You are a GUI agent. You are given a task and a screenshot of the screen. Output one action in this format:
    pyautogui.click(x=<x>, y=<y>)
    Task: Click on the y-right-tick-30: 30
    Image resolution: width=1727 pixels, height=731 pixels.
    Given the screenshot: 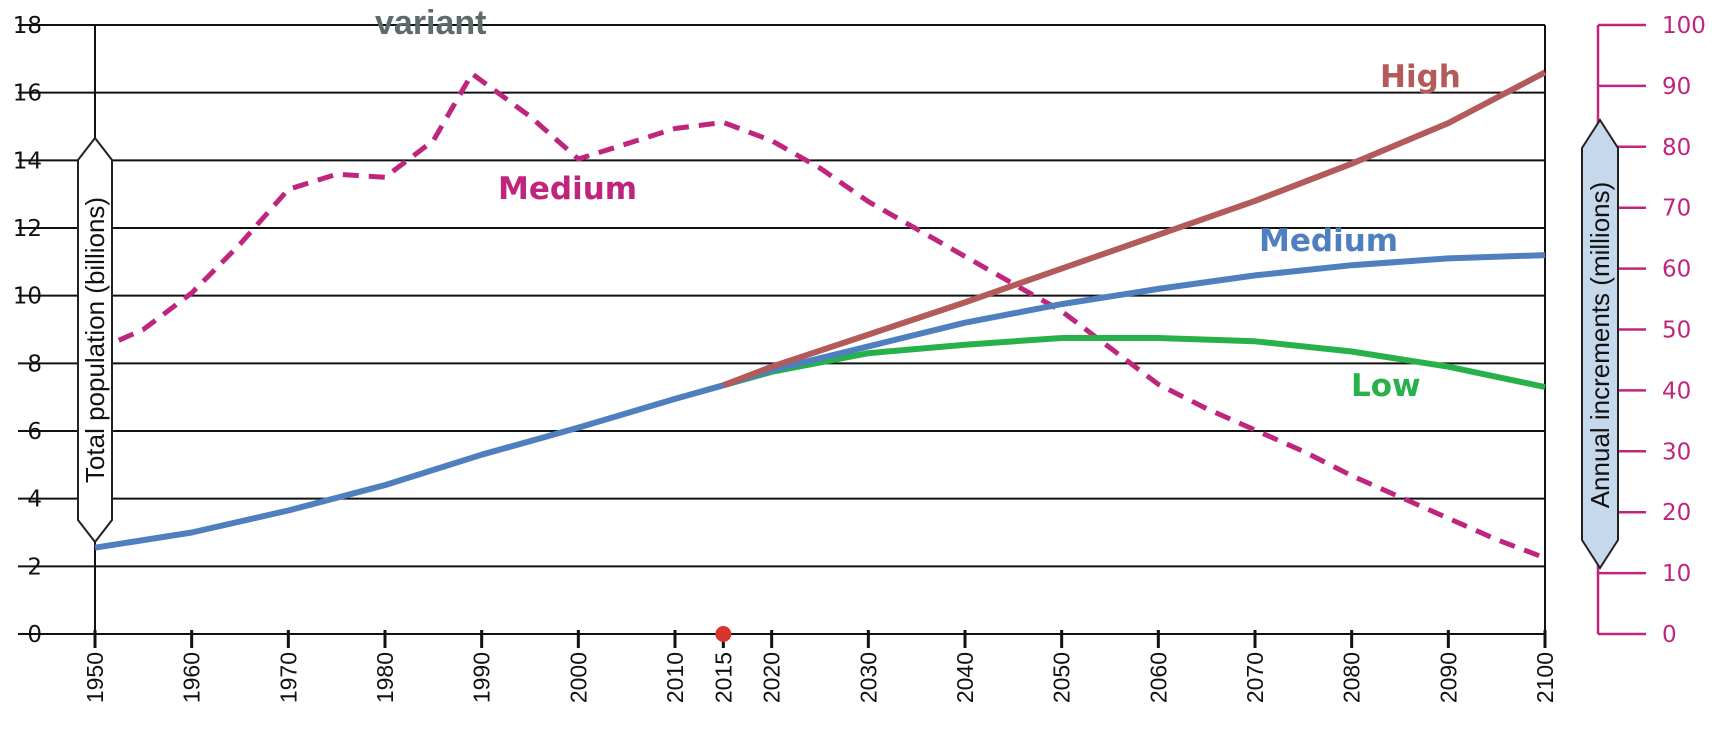 What is the action you would take?
    pyautogui.click(x=1676, y=452)
    